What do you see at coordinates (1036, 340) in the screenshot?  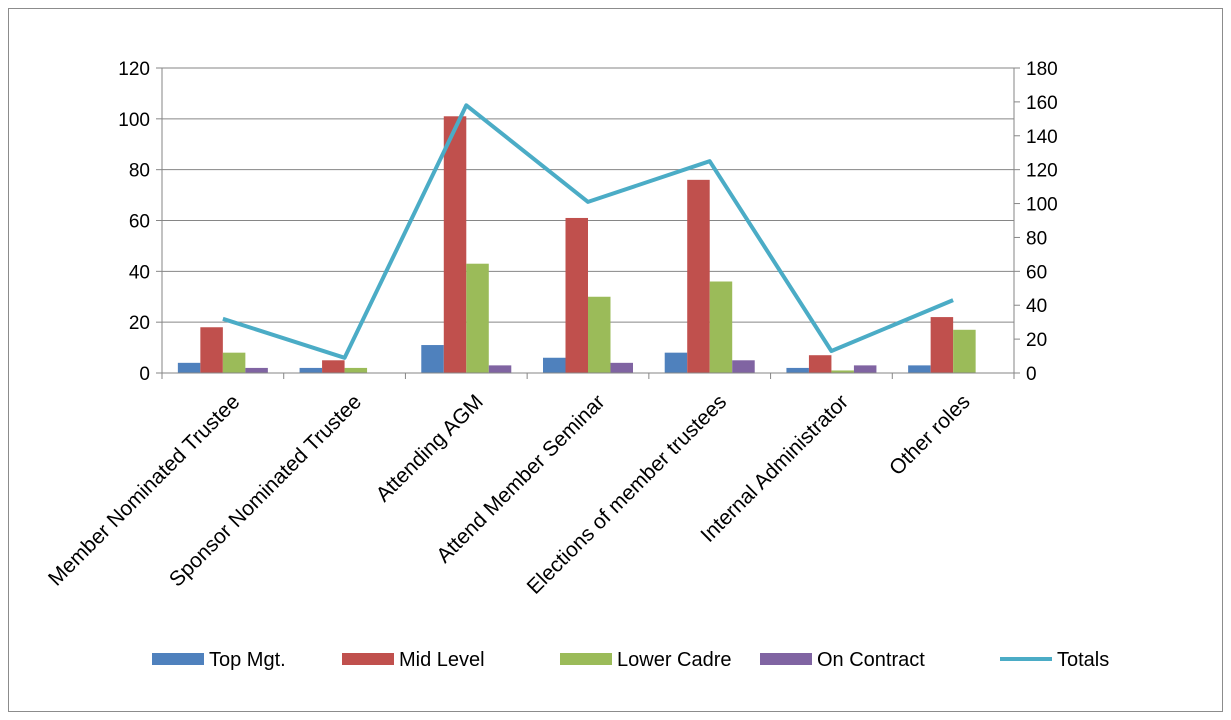 I see `right-tick-label: 20` at bounding box center [1036, 340].